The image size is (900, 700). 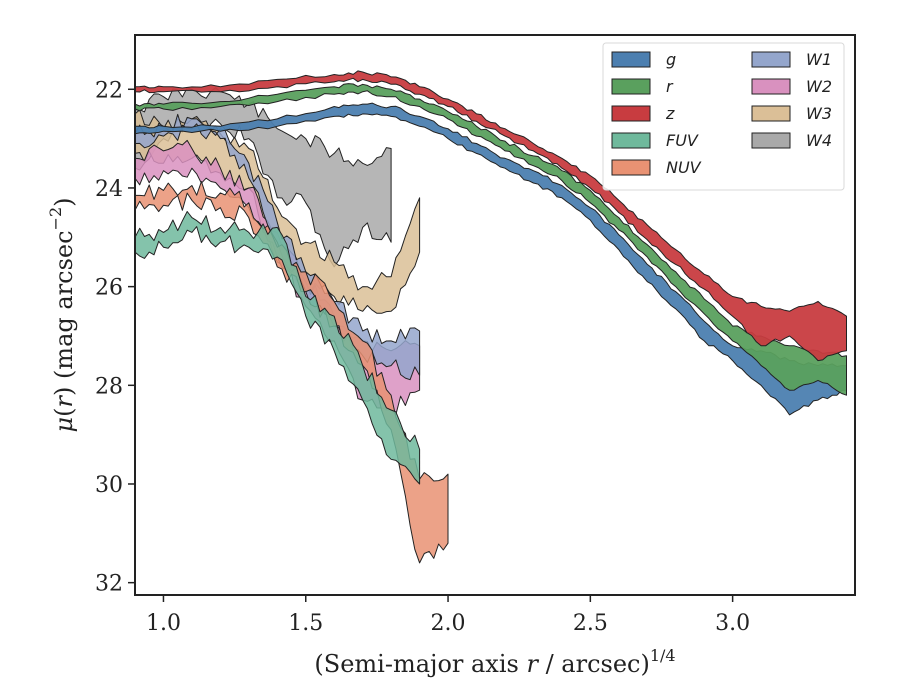 What do you see at coordinates (670, 86) in the screenshot?
I see `legend-label-r: r` at bounding box center [670, 86].